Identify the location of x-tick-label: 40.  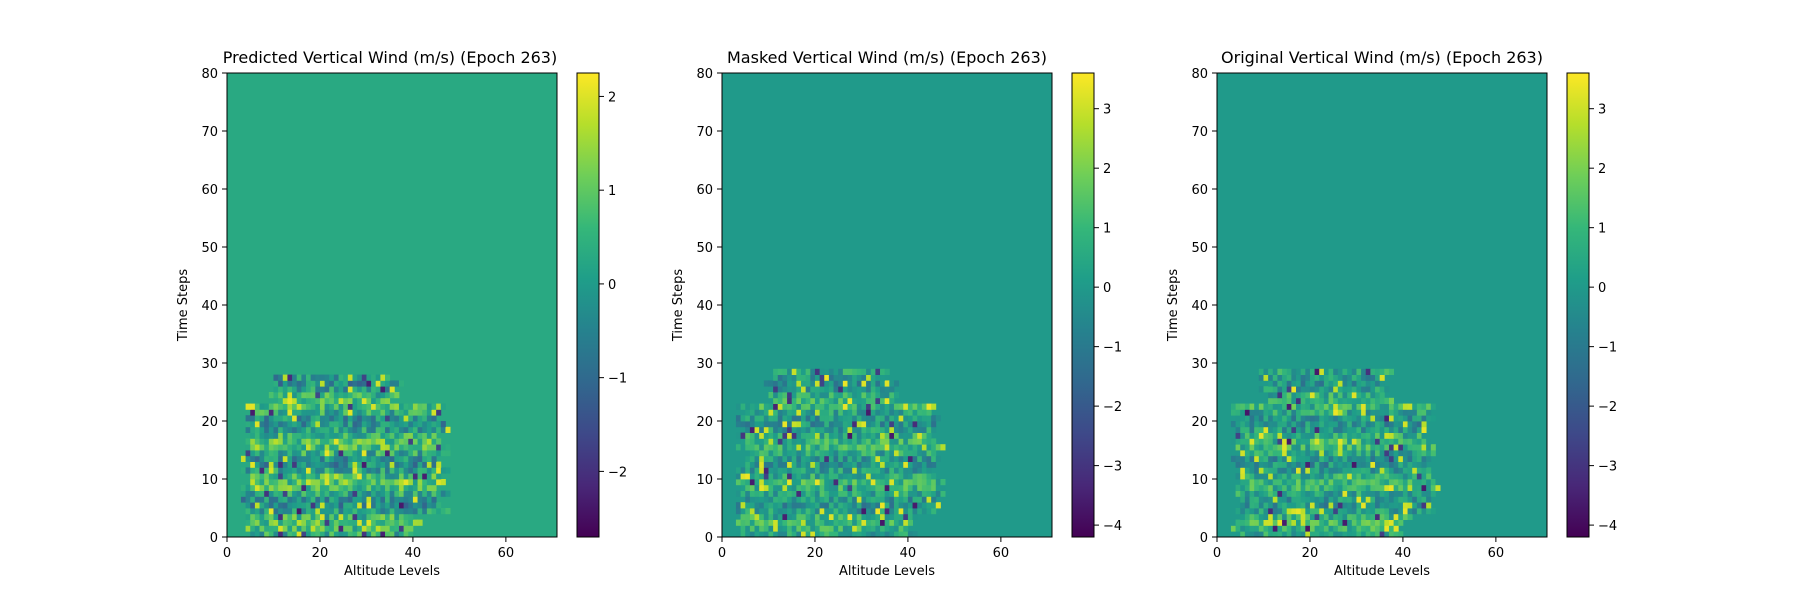
(413, 553).